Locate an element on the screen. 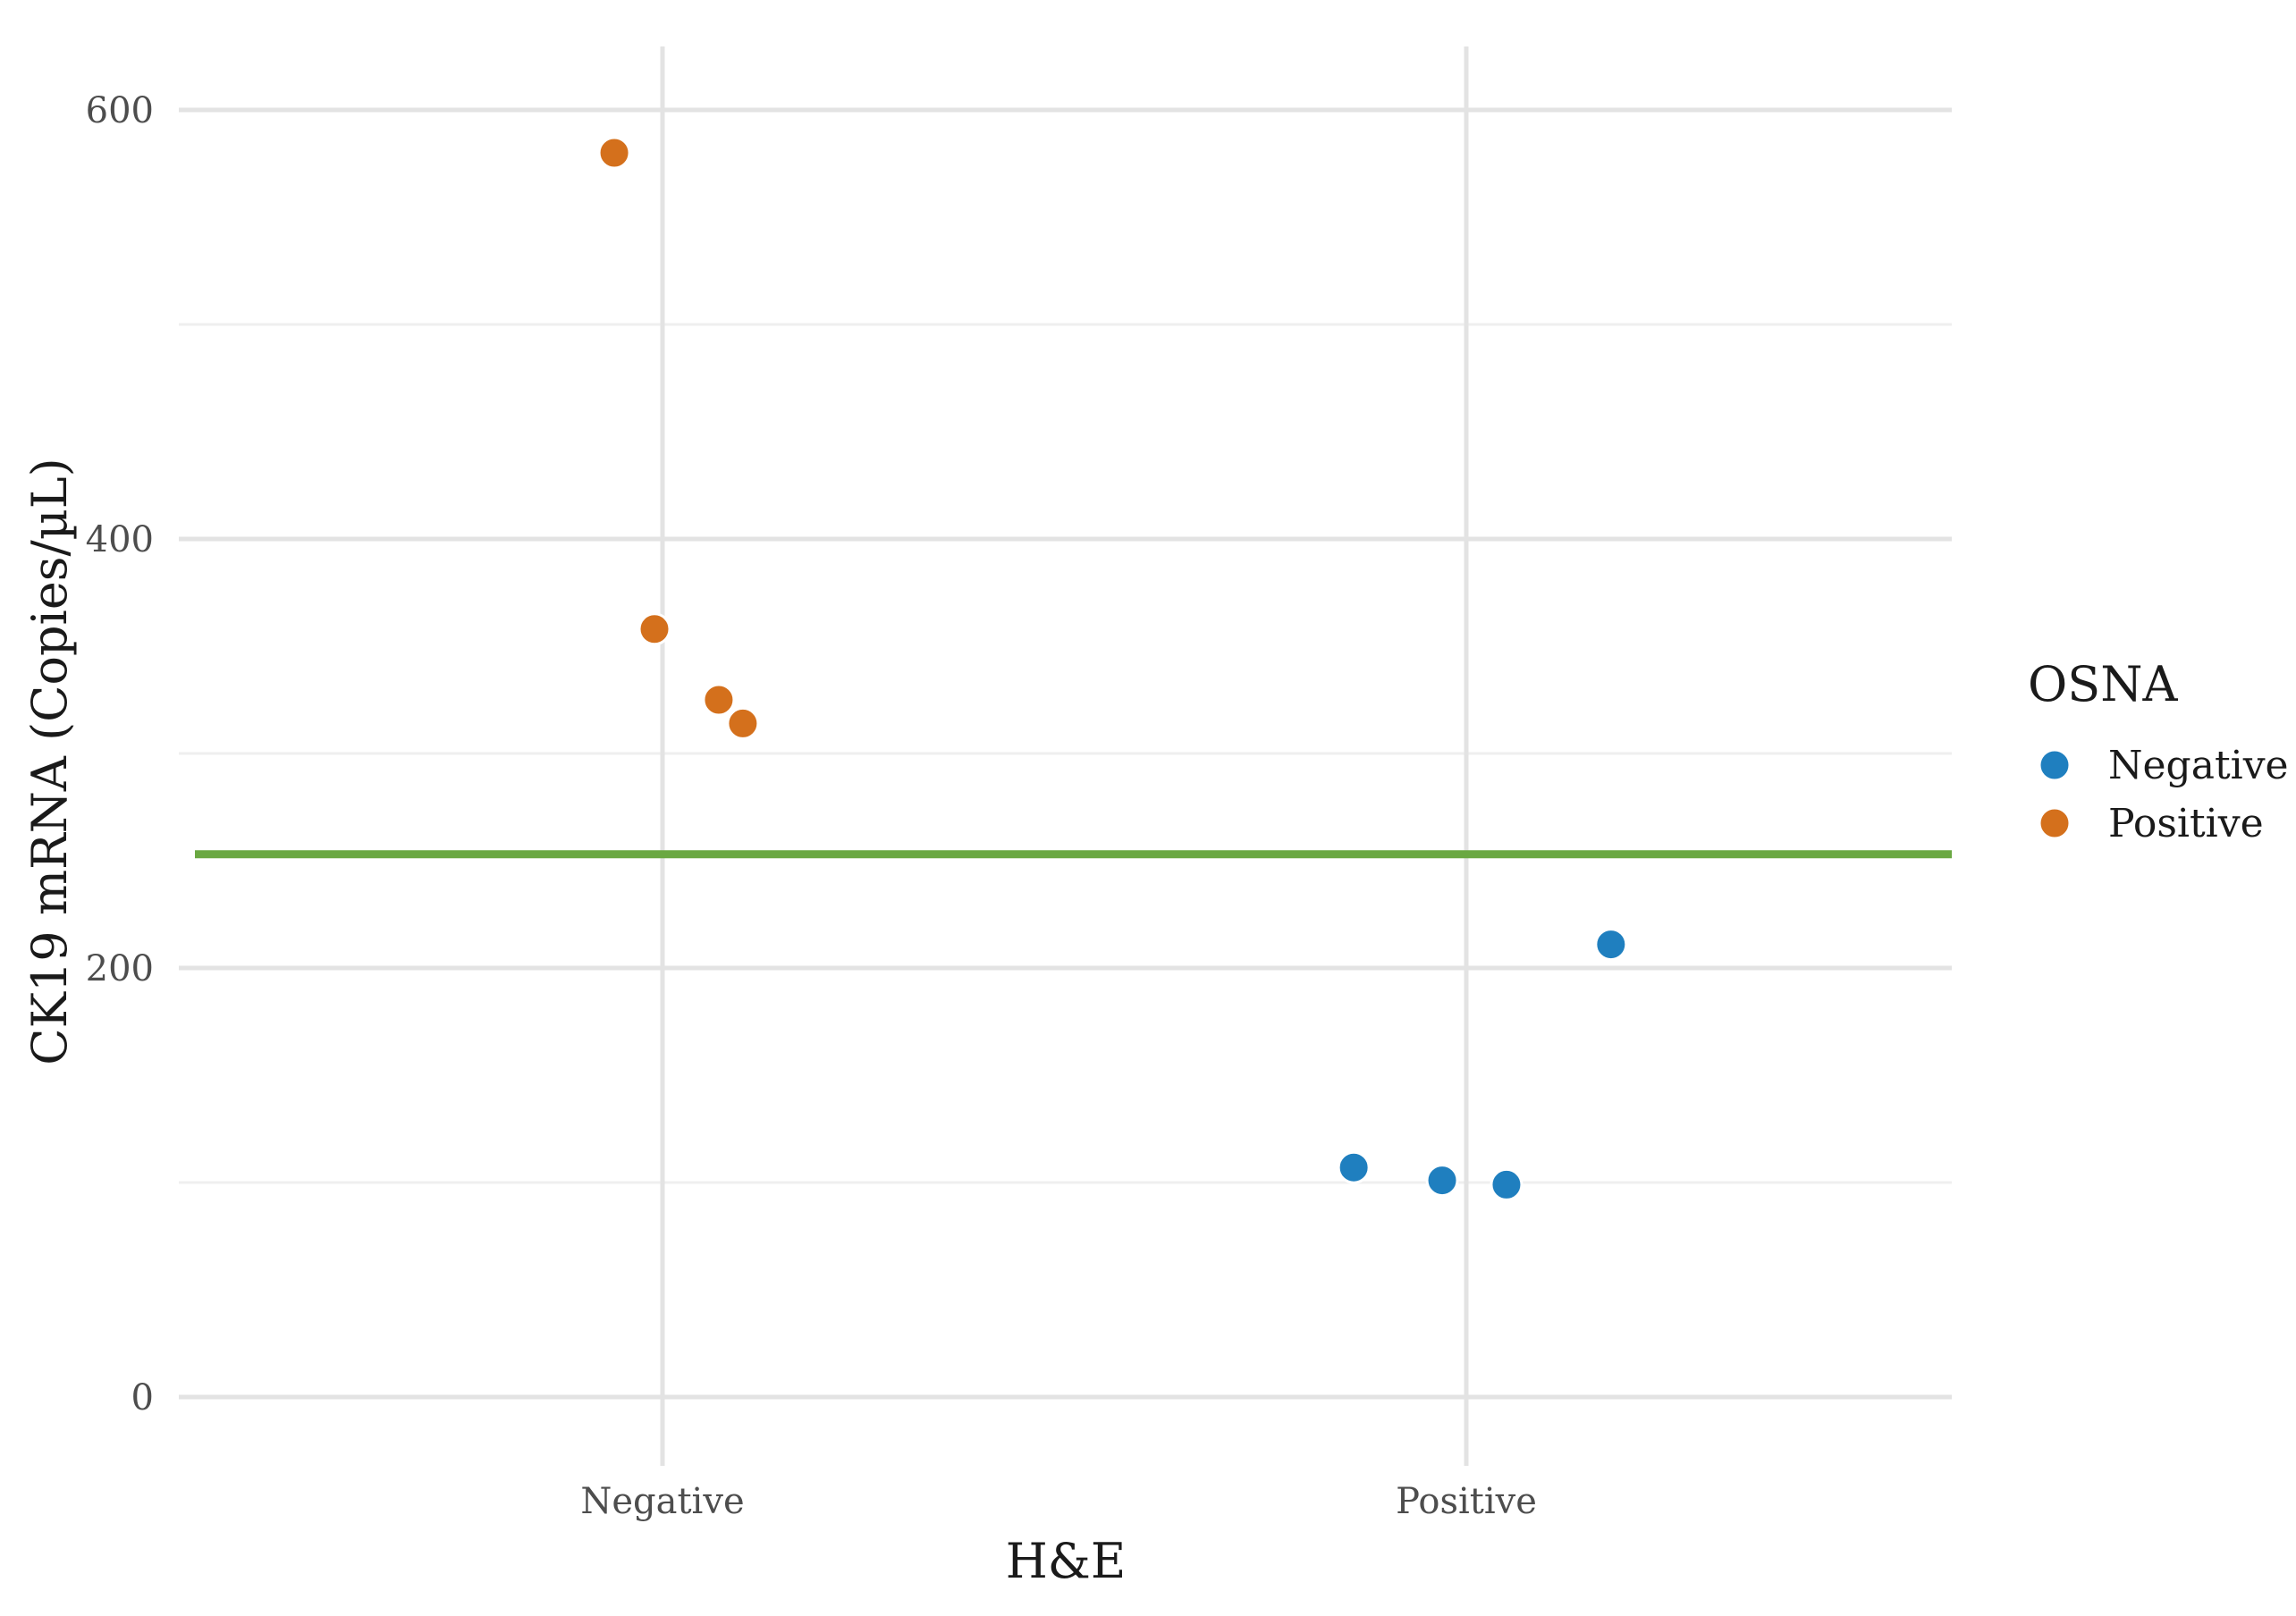 The image size is (2296, 1616). x-axis-ticks: Negative Positive is located at coordinates (1058, 1501).